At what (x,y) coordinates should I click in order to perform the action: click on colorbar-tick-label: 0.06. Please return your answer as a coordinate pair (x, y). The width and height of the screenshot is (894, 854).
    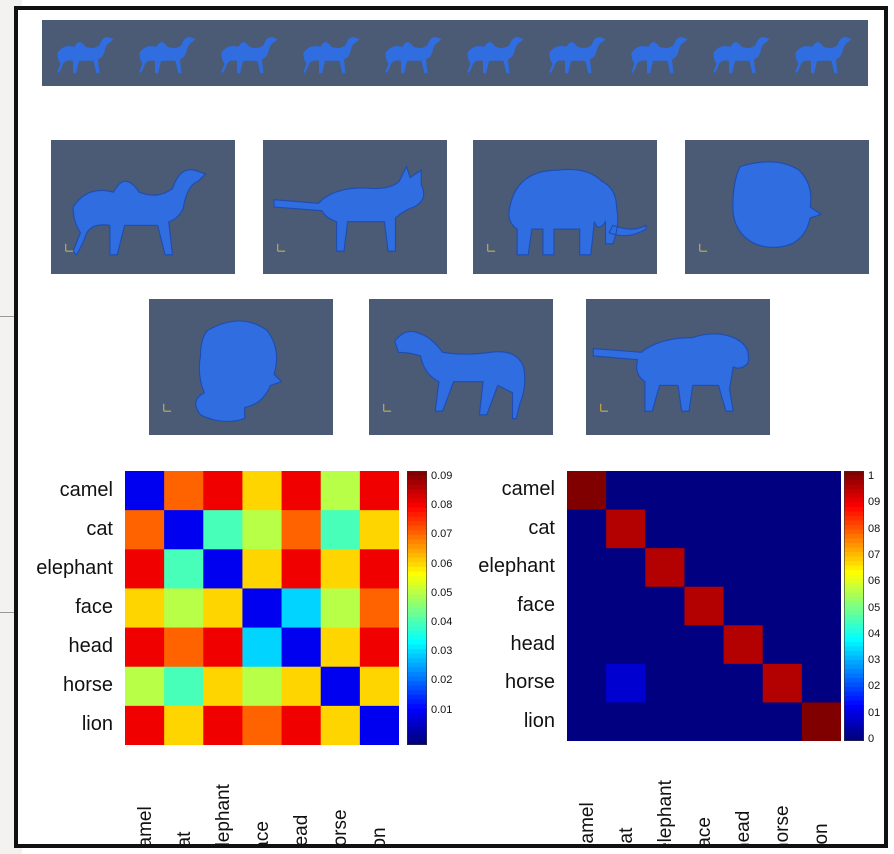
    Looking at the image, I should click on (442, 563).